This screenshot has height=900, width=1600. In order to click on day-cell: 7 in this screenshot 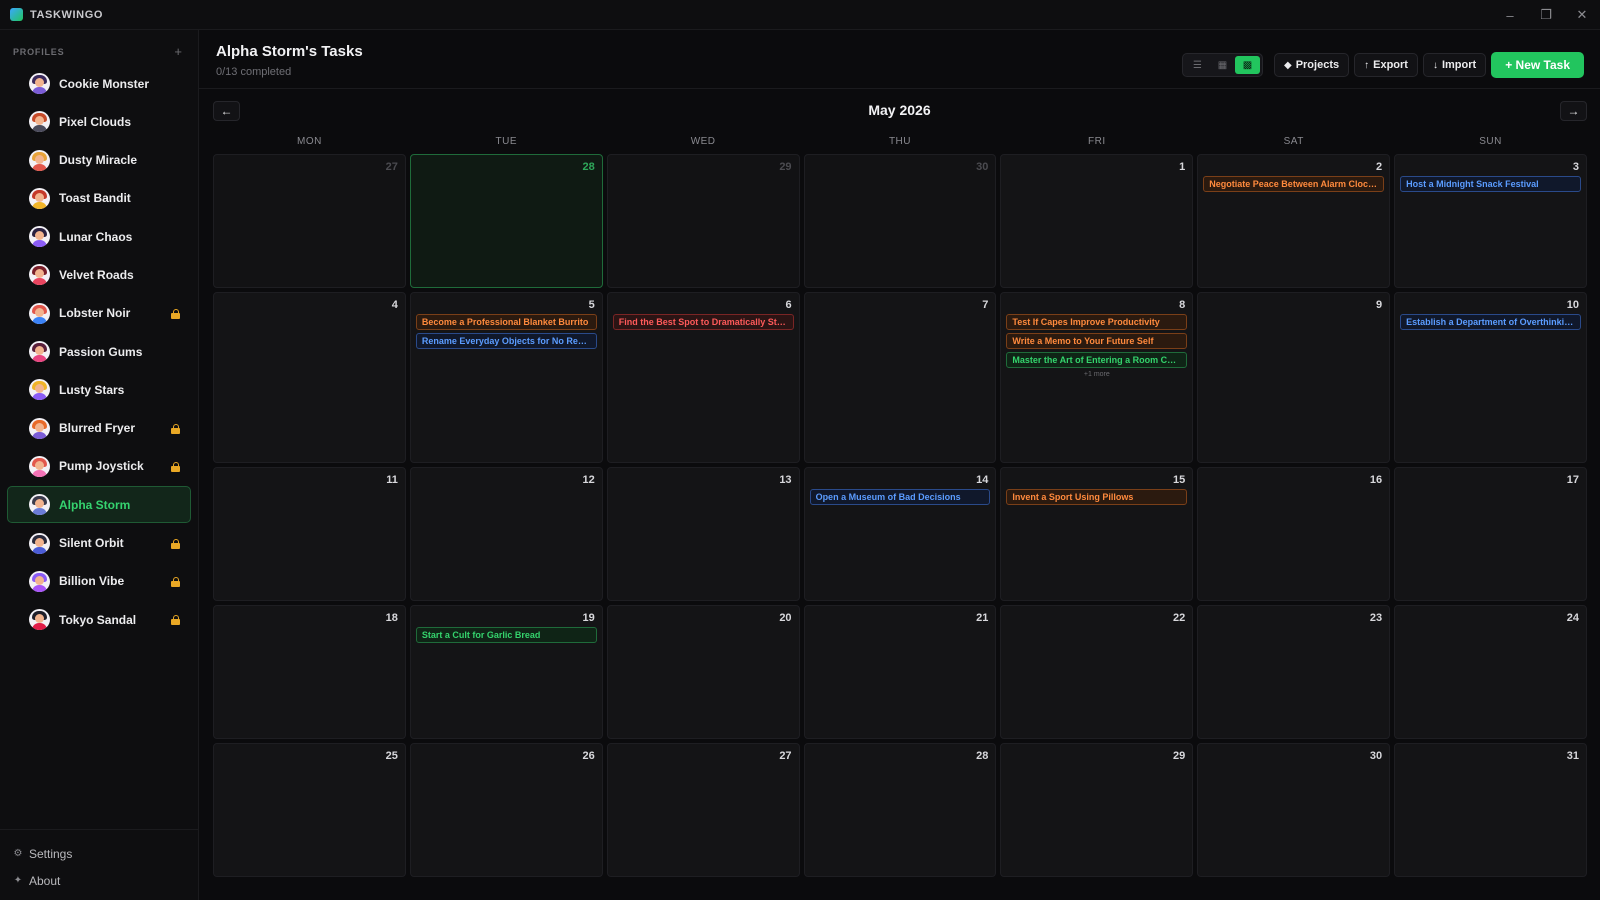, I will do `click(900, 377)`.